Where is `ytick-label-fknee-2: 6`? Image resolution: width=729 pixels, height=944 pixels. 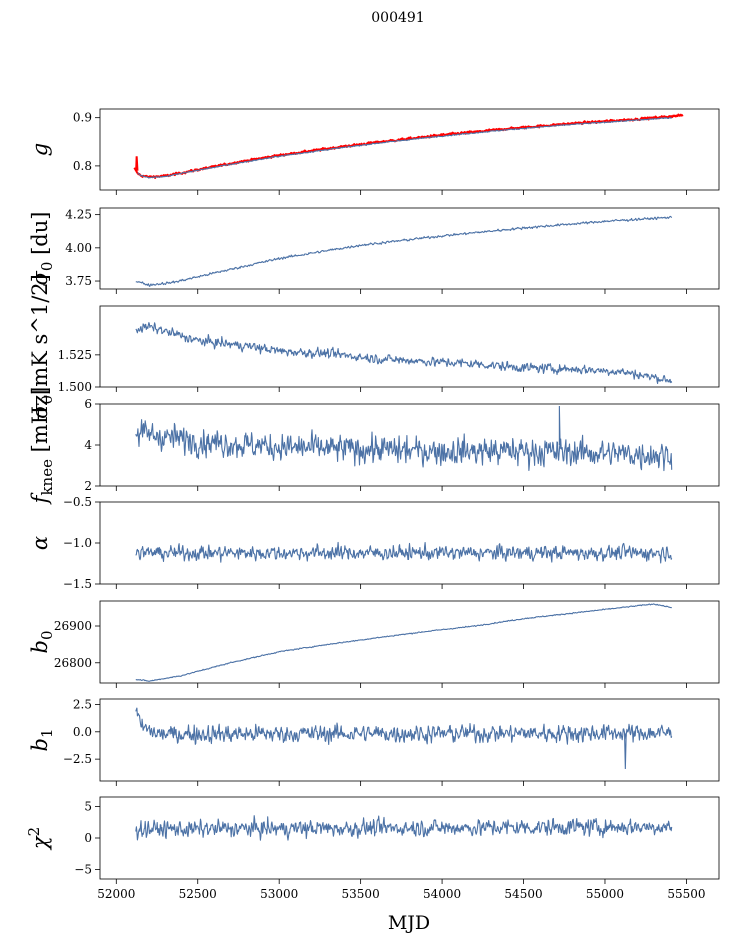 ytick-label-fknee-2: 6 is located at coordinates (88, 404).